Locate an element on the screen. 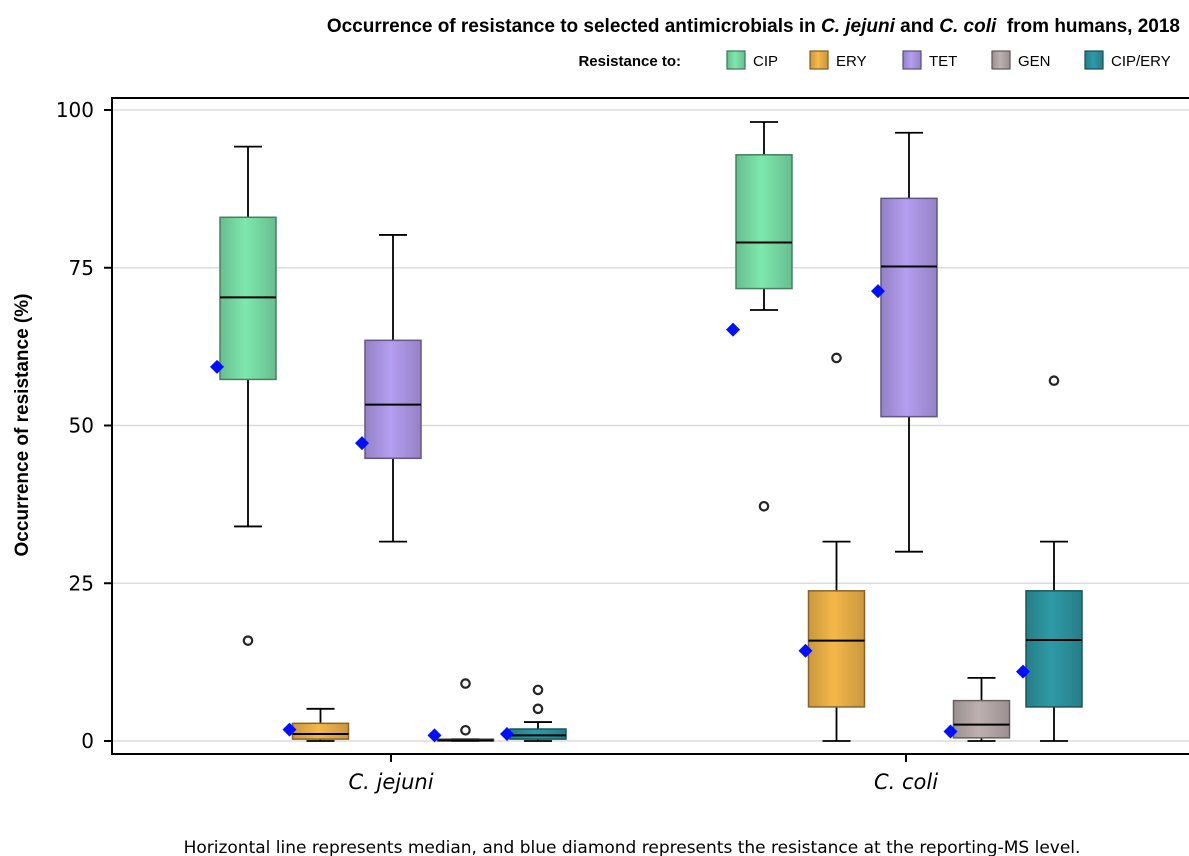  box-iqr-ery-c-jejuni is located at coordinates (320, 731).